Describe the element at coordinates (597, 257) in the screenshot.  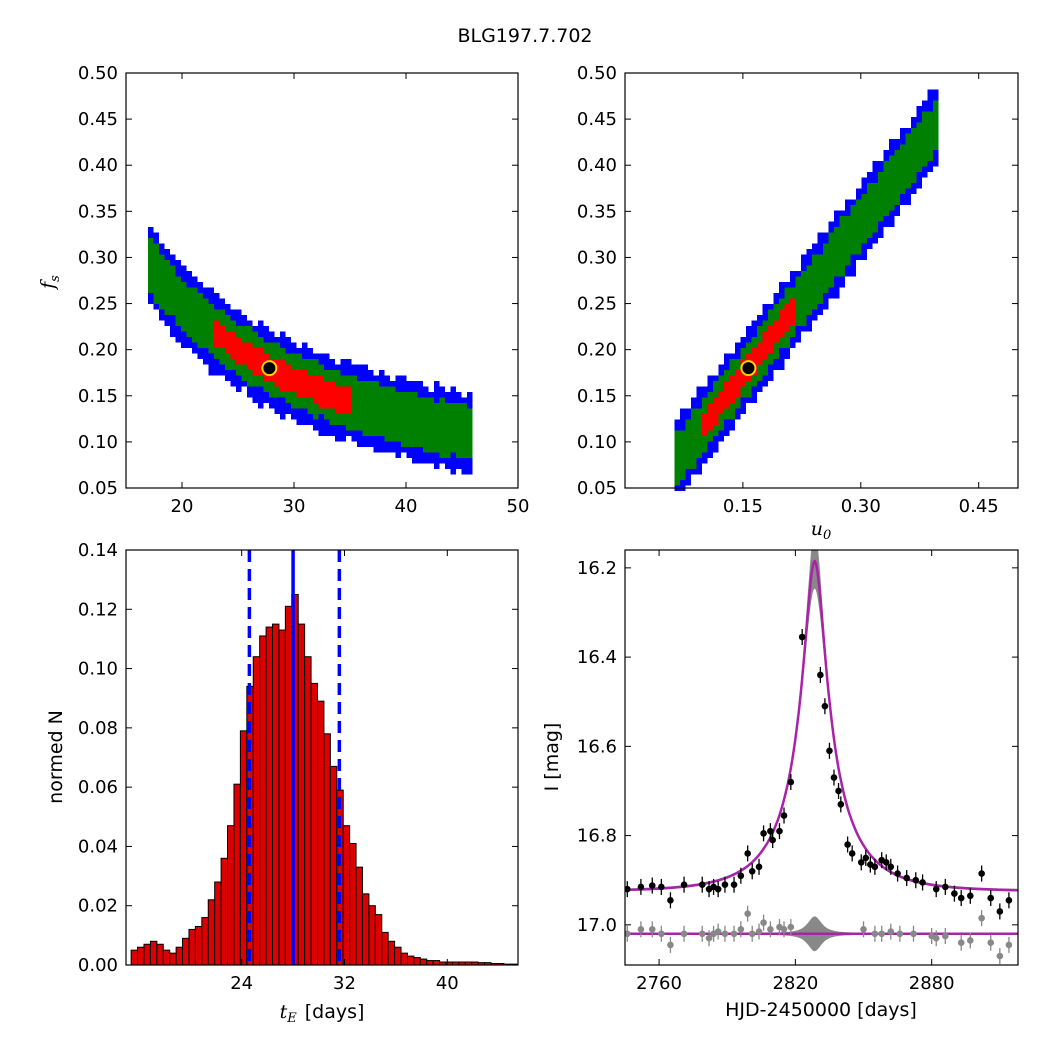
I see `p2-ytick-label: 0.30` at that location.